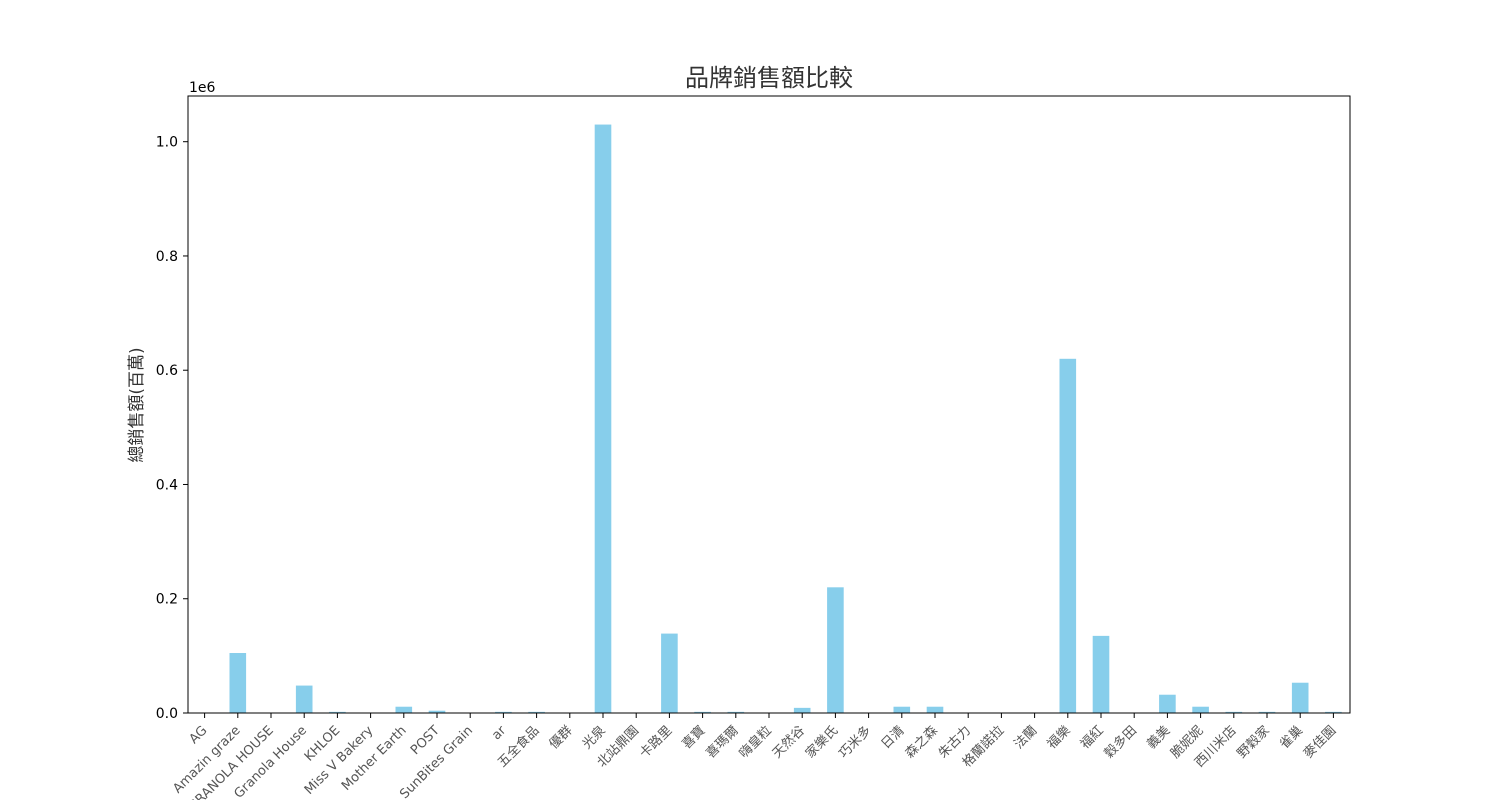 The width and height of the screenshot is (1500, 800). Describe the element at coordinates (167, 143) in the screenshot. I see `y-tick-label-5: 1.0` at that location.